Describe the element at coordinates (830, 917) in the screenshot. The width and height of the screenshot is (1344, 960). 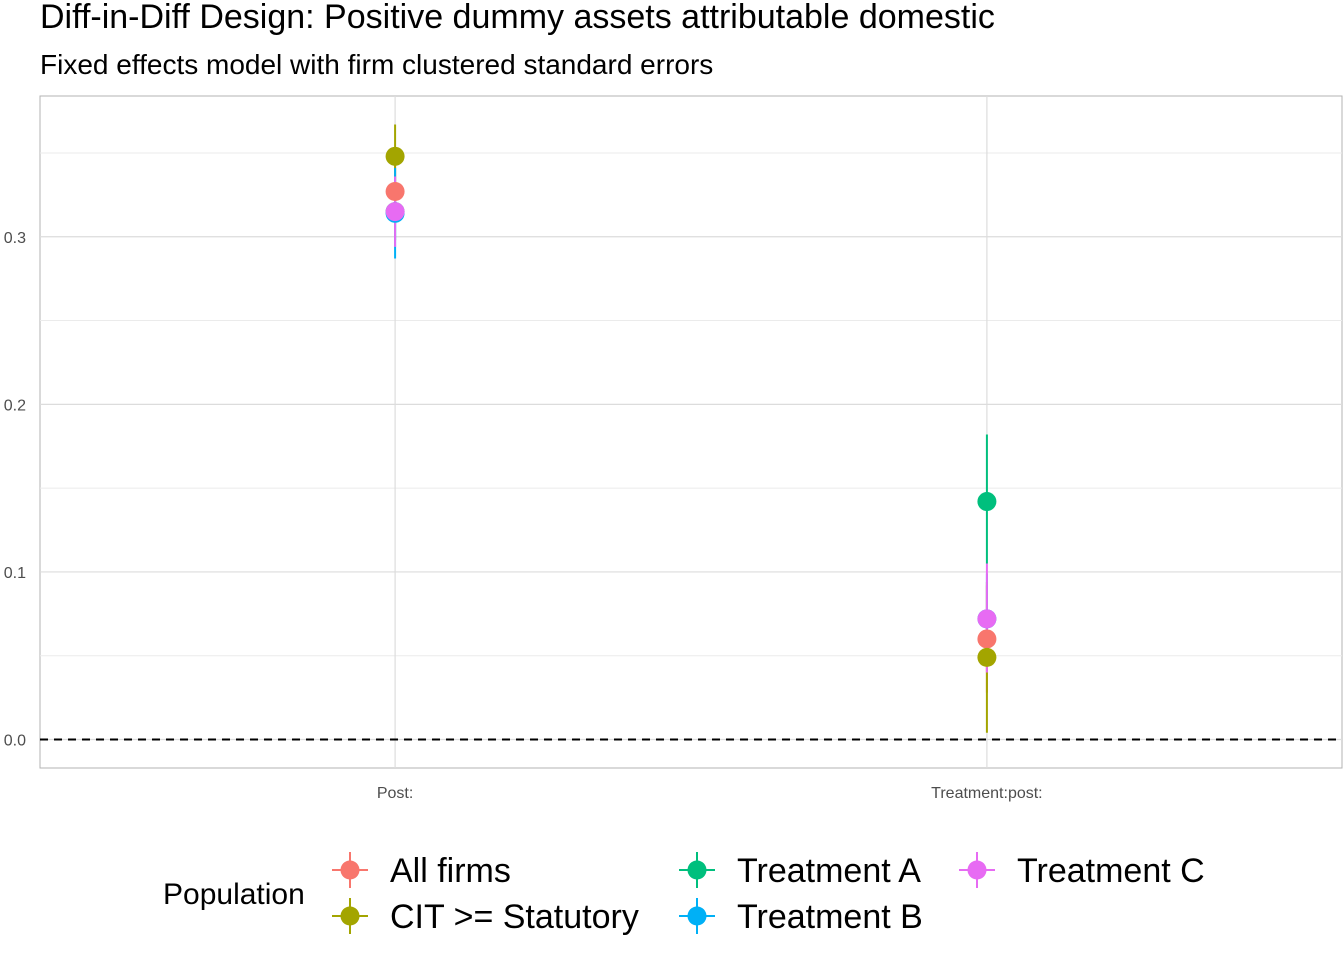
I see `legend-label: Treatment B` at that location.